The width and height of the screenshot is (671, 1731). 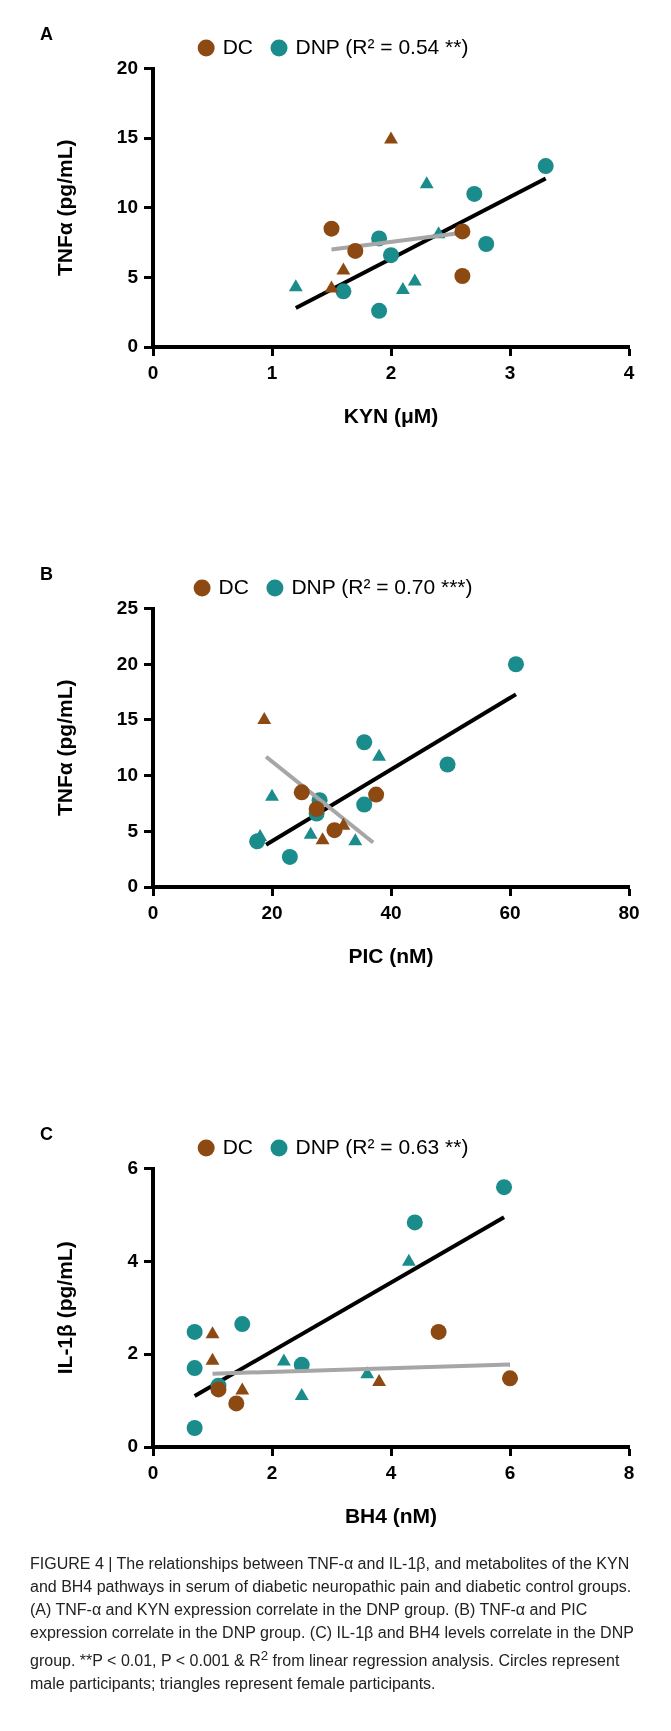 I want to click on y-tick-label: 25, so click(x=127, y=607).